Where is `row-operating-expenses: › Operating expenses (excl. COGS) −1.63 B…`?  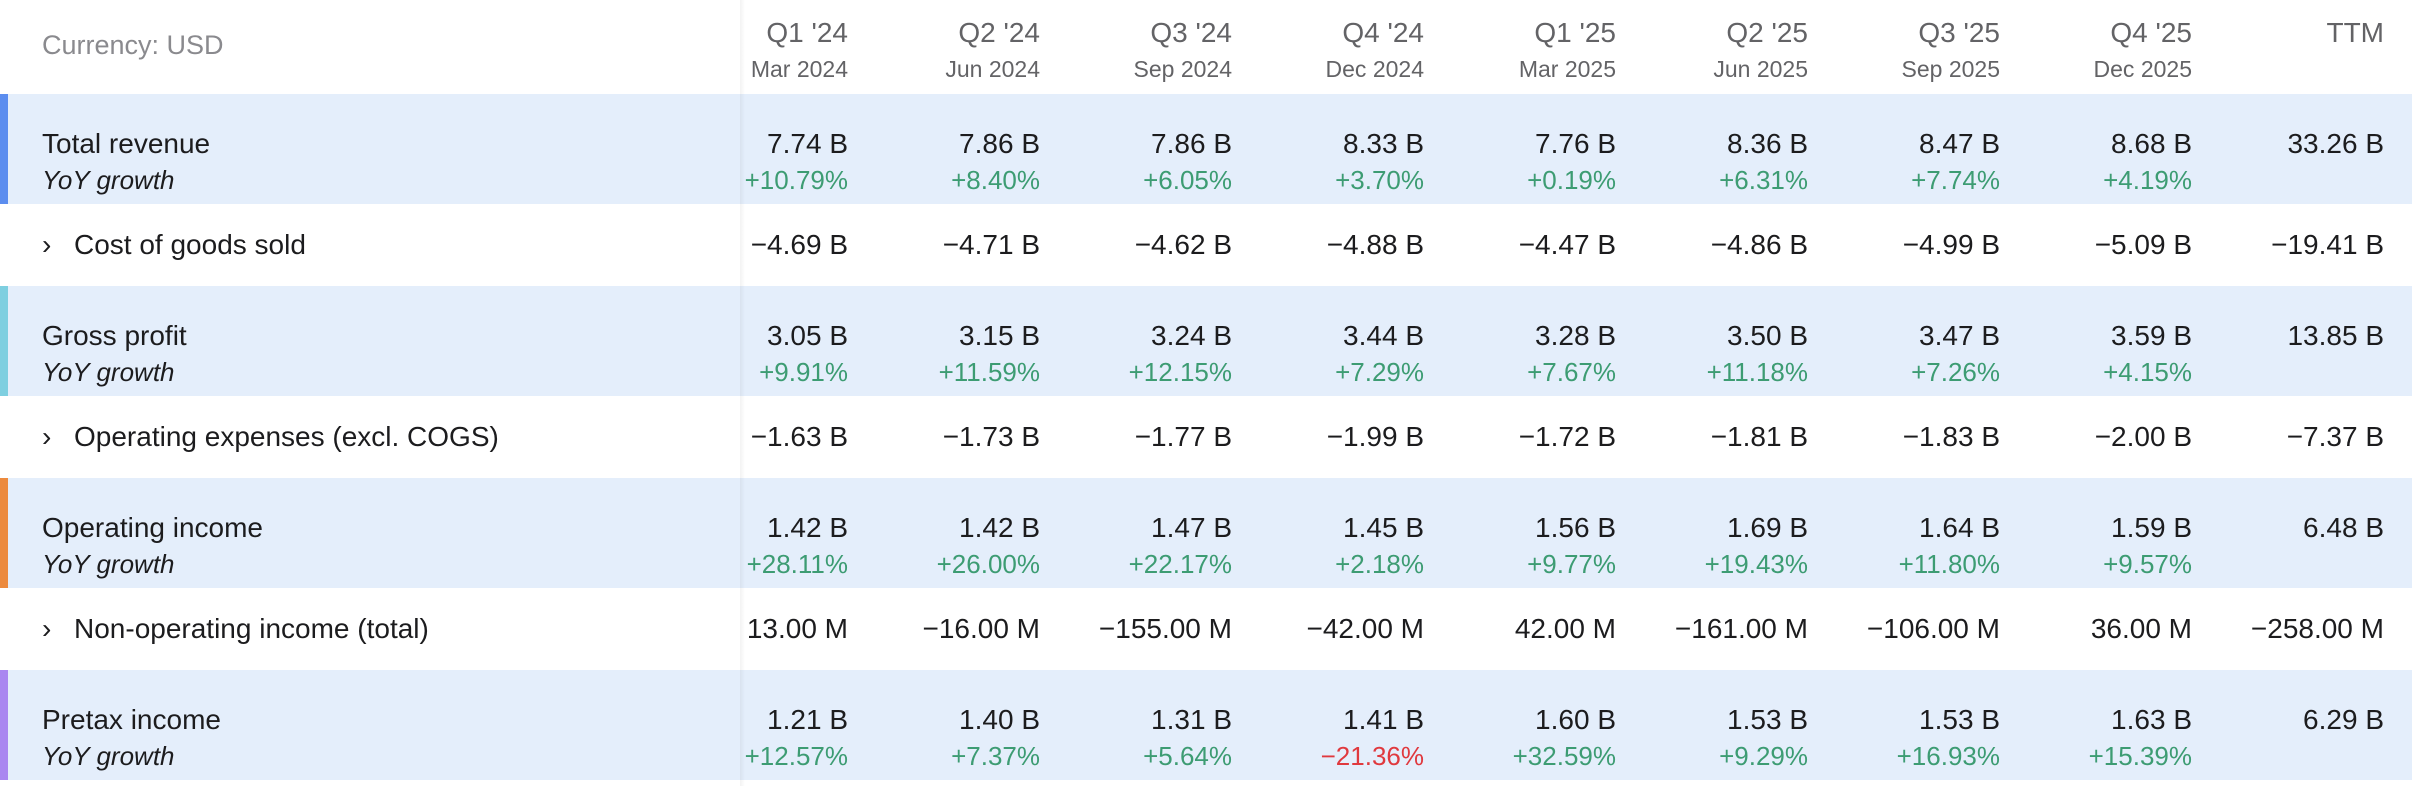
row-operating-expenses: › Operating expenses (excl. COGS) −1.63 B… is located at coordinates (1206, 437).